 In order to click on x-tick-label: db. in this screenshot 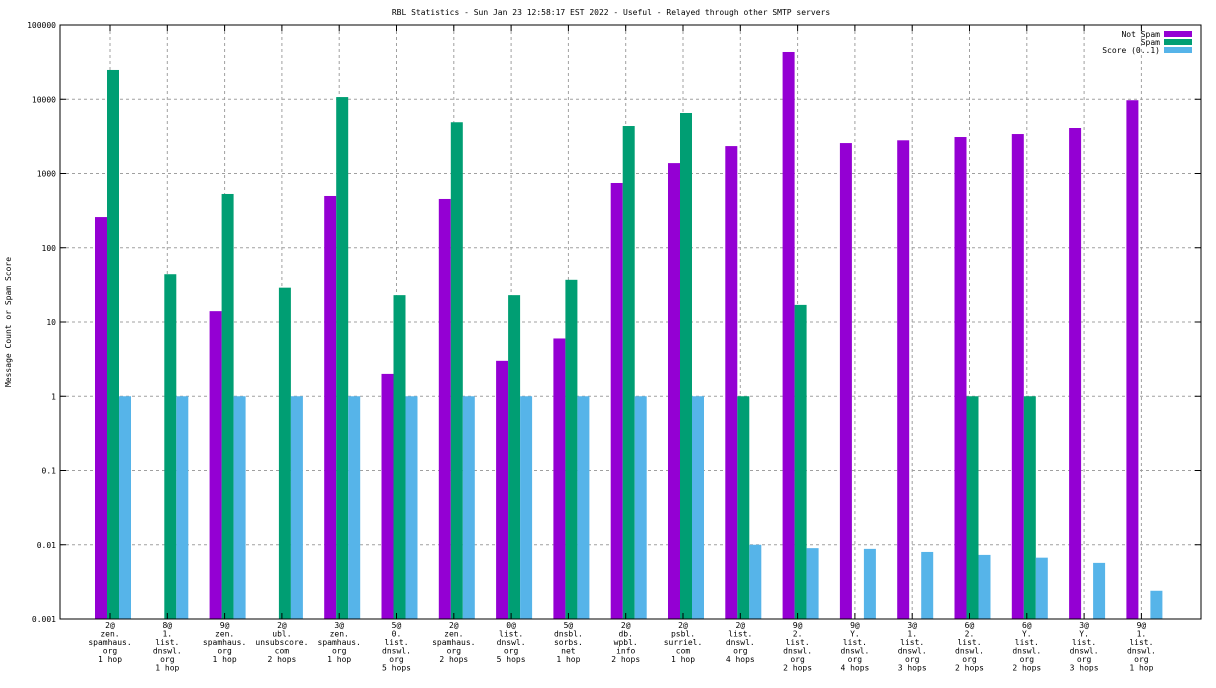, I will do `click(625, 634)`.